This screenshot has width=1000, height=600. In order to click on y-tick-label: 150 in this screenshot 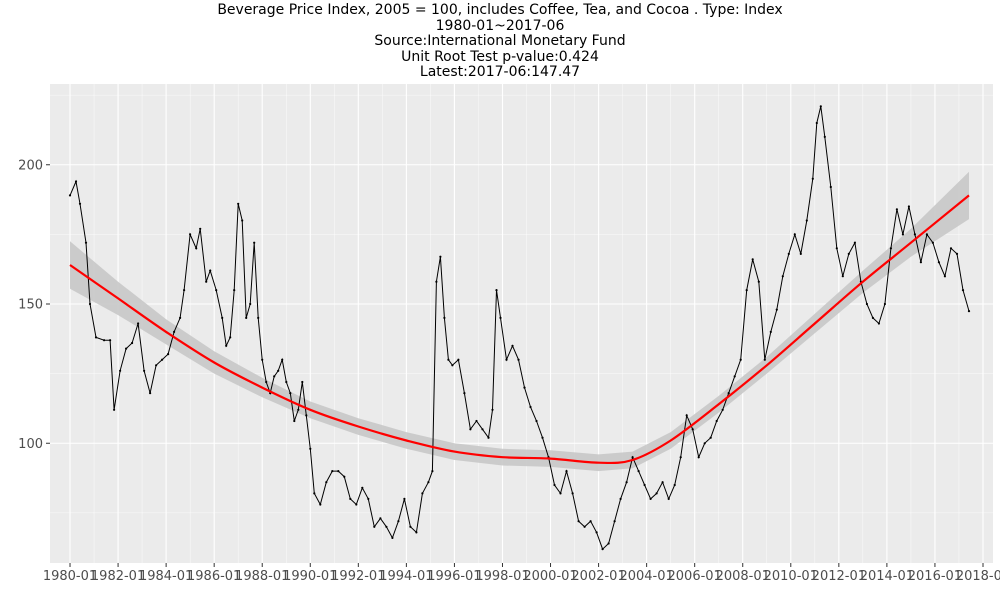, I will do `click(30, 305)`.